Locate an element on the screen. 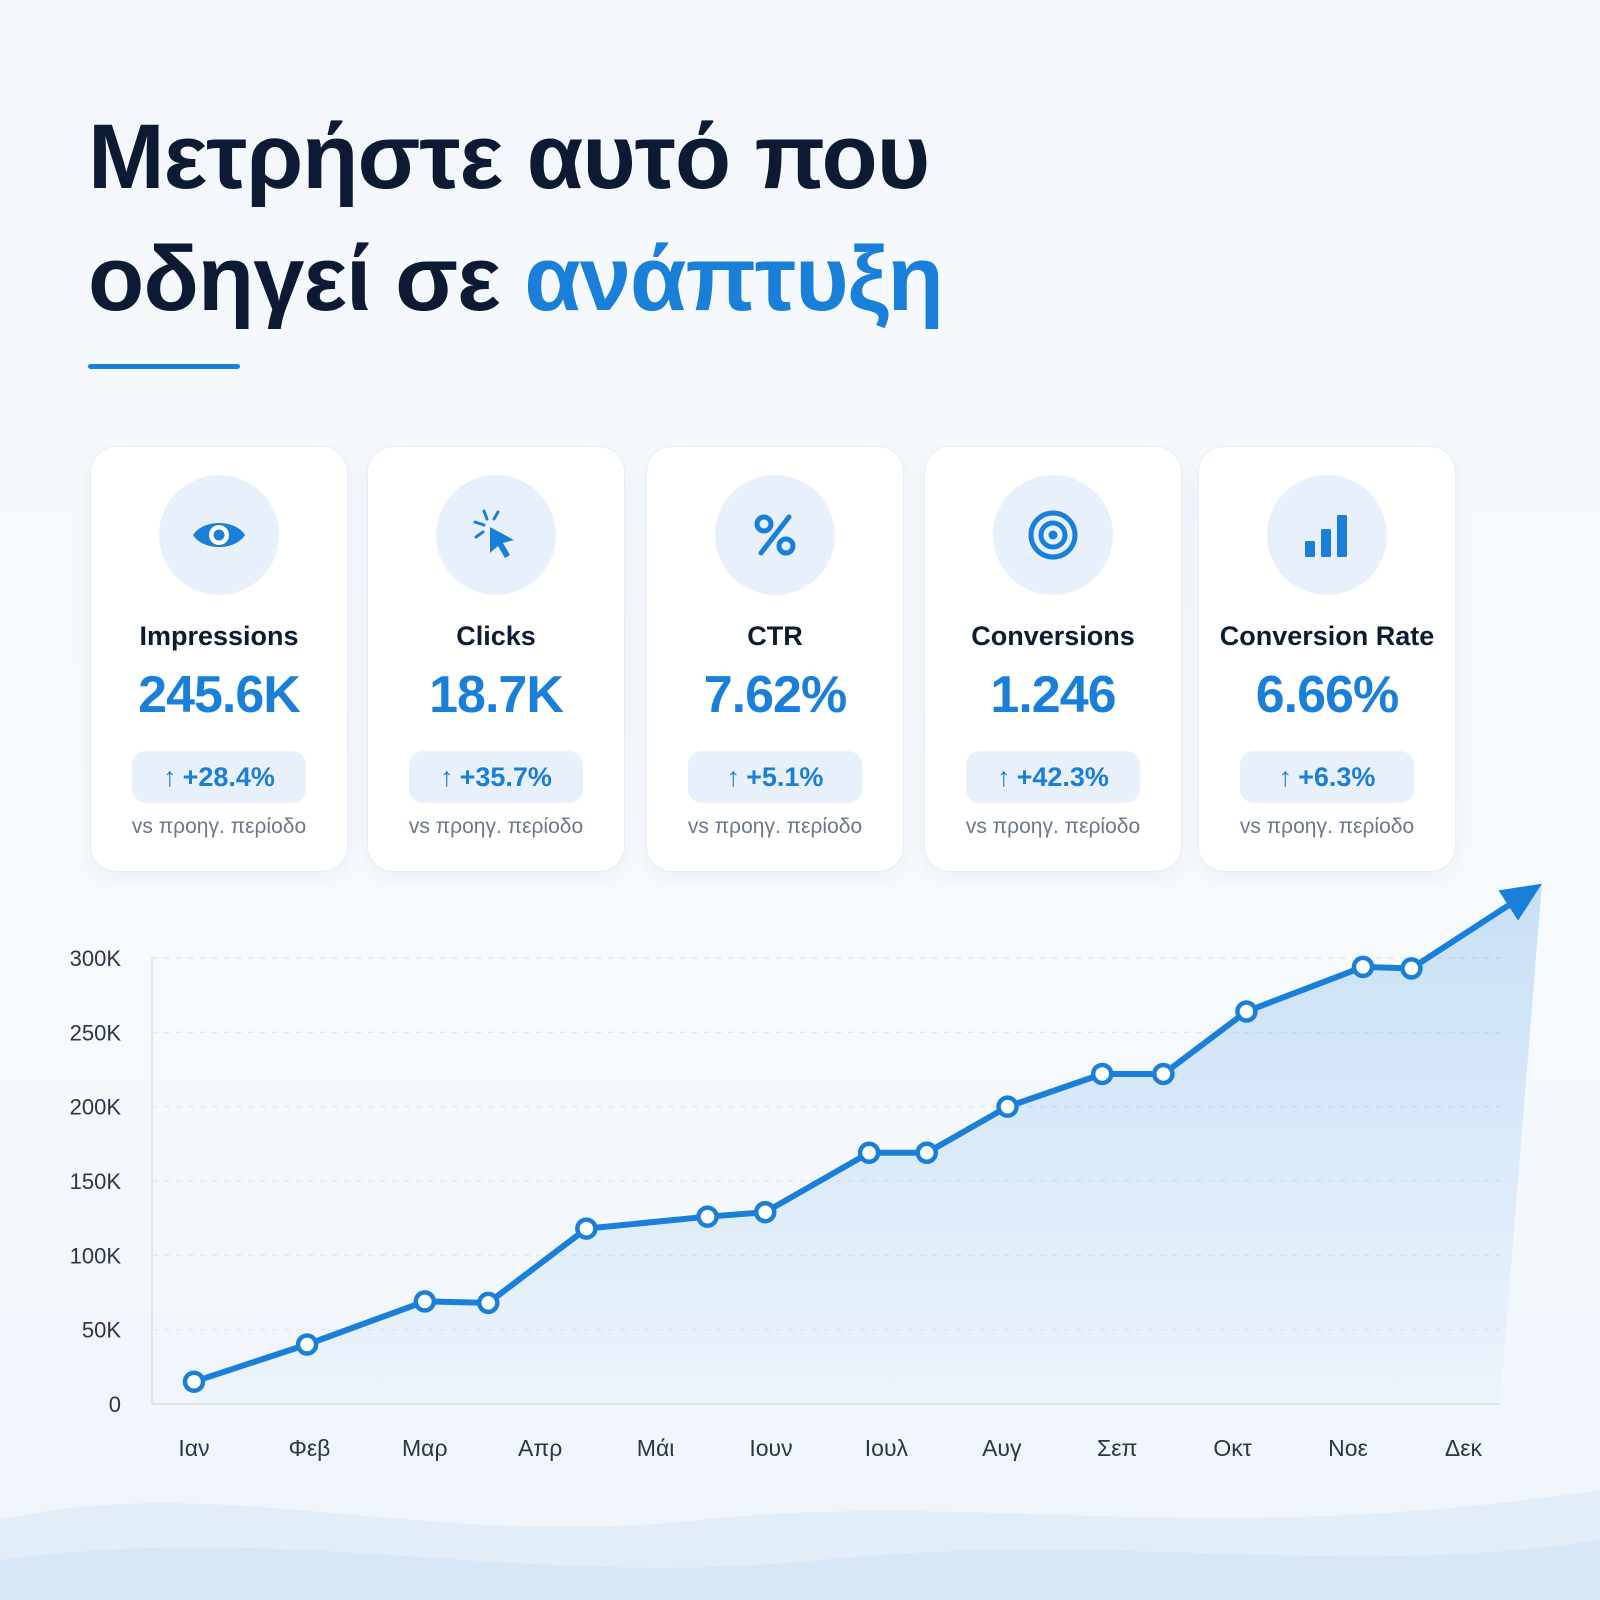 The image size is (1600, 1600). x-tick-label: Μάι is located at coordinates (656, 1448).